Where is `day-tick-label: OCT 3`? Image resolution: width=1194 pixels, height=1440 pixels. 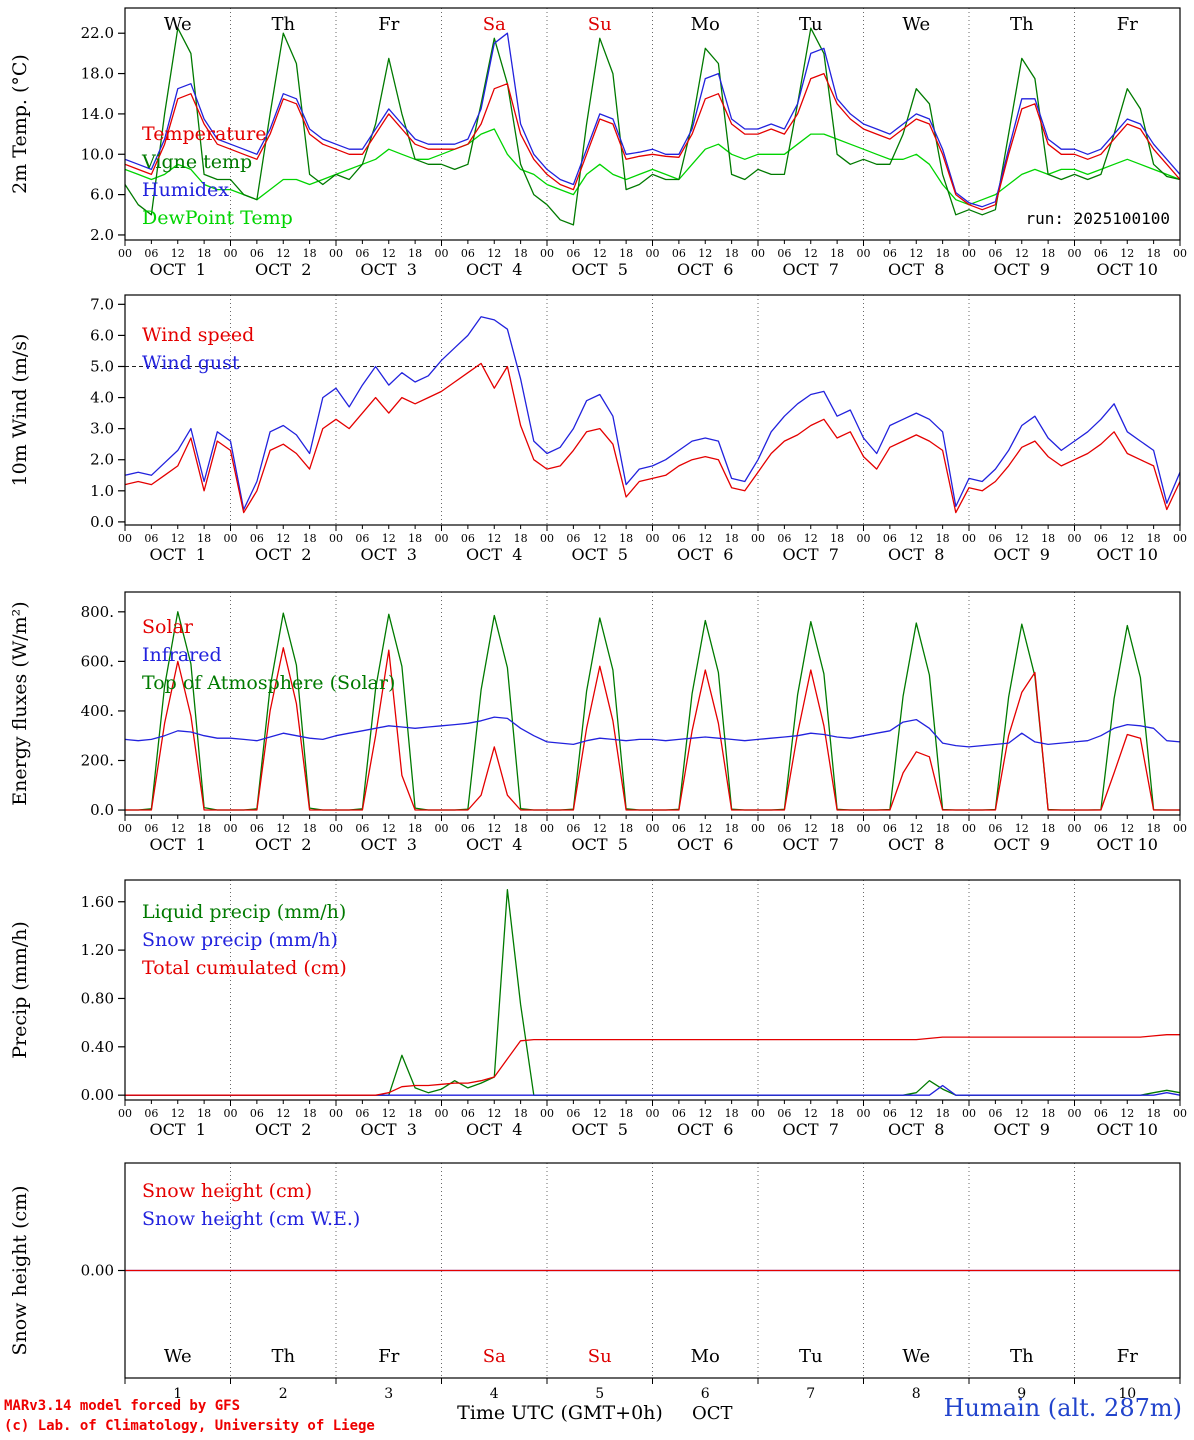
day-tick-label: OCT 3 is located at coordinates (389, 269).